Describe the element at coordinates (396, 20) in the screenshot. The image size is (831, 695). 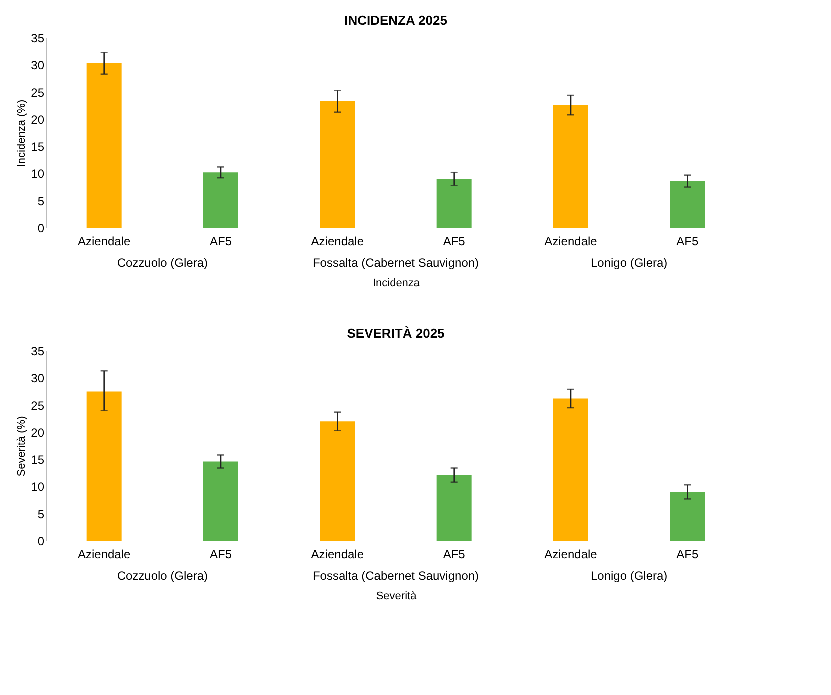
I see `chart-title: INCIDENZA 2025` at that location.